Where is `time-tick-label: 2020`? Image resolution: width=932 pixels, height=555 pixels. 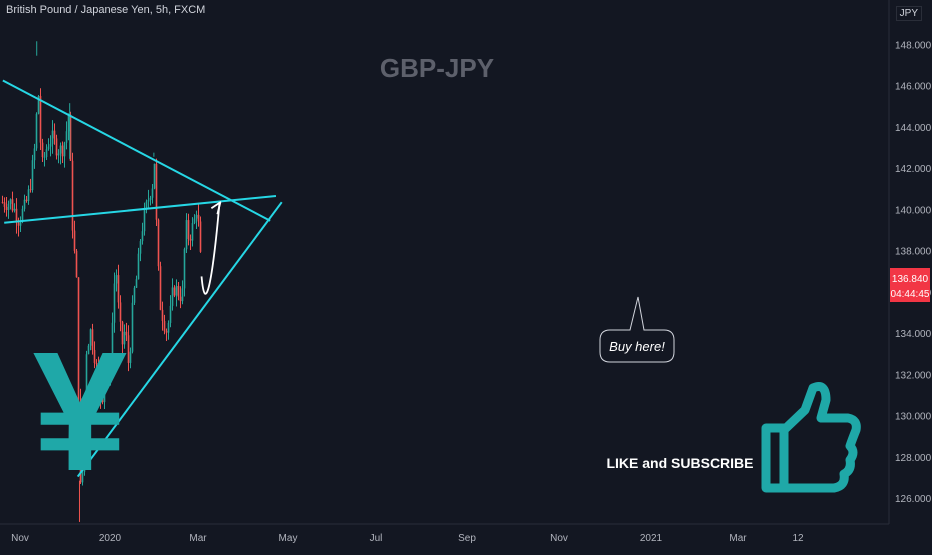 time-tick-label: 2020 is located at coordinates (110, 538).